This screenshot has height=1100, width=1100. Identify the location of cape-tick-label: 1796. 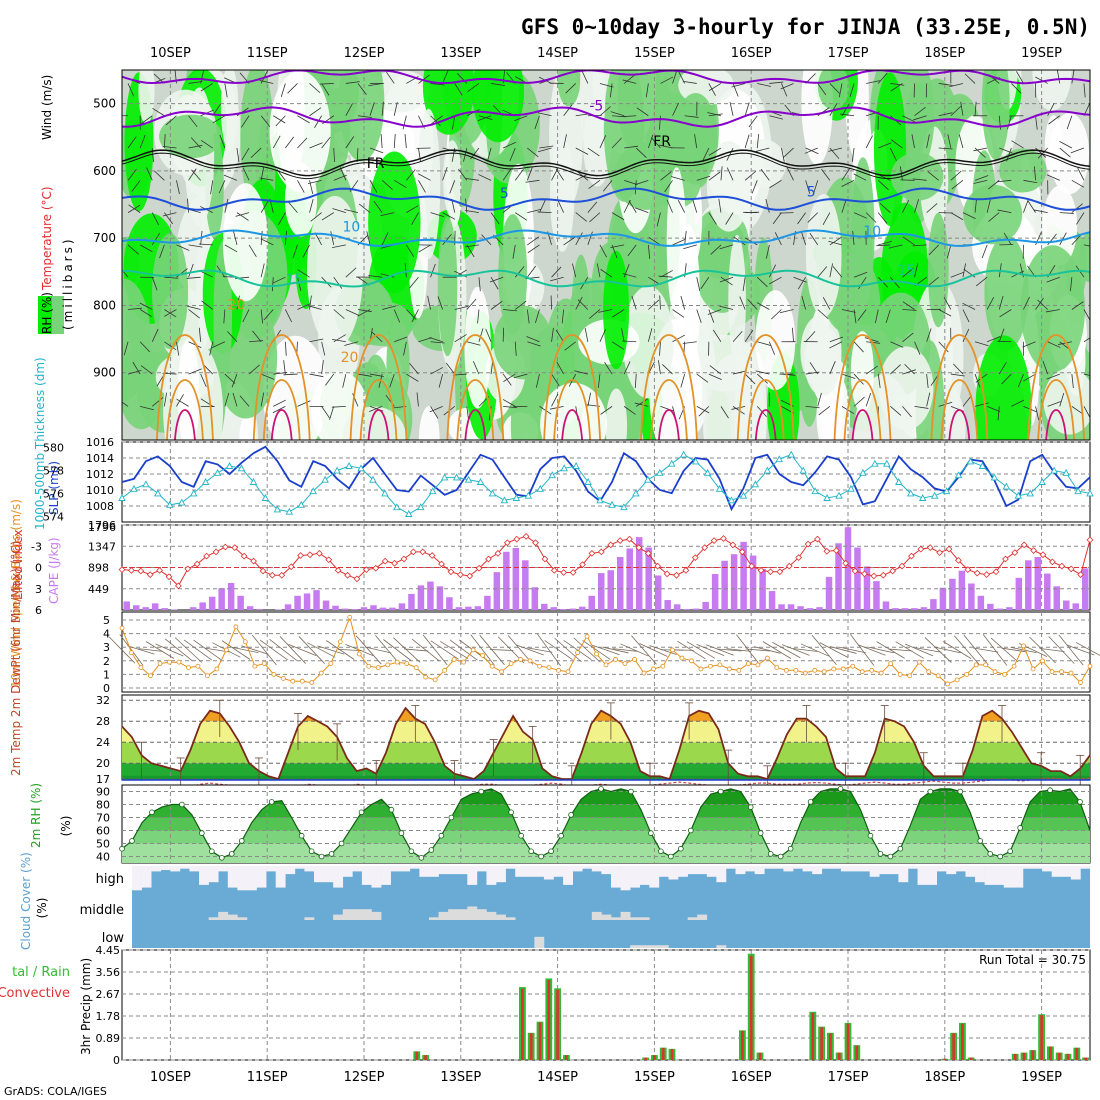
(102, 525).